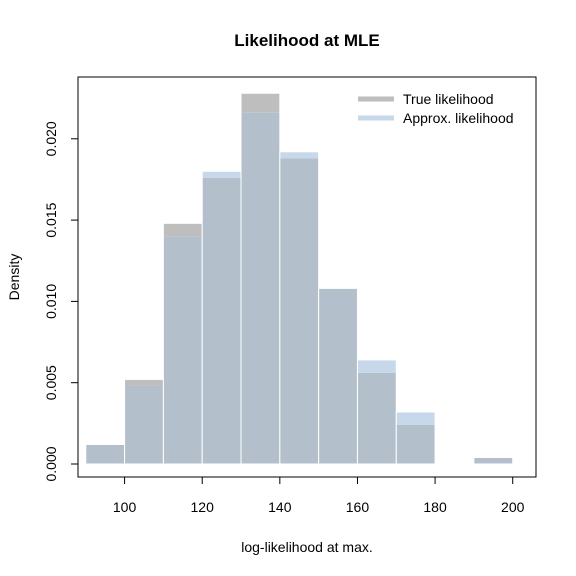  Describe the element at coordinates (61, 301) in the screenshot. I see `y-axis: 0.000 0.005 0.010 0.015 0.020` at that location.